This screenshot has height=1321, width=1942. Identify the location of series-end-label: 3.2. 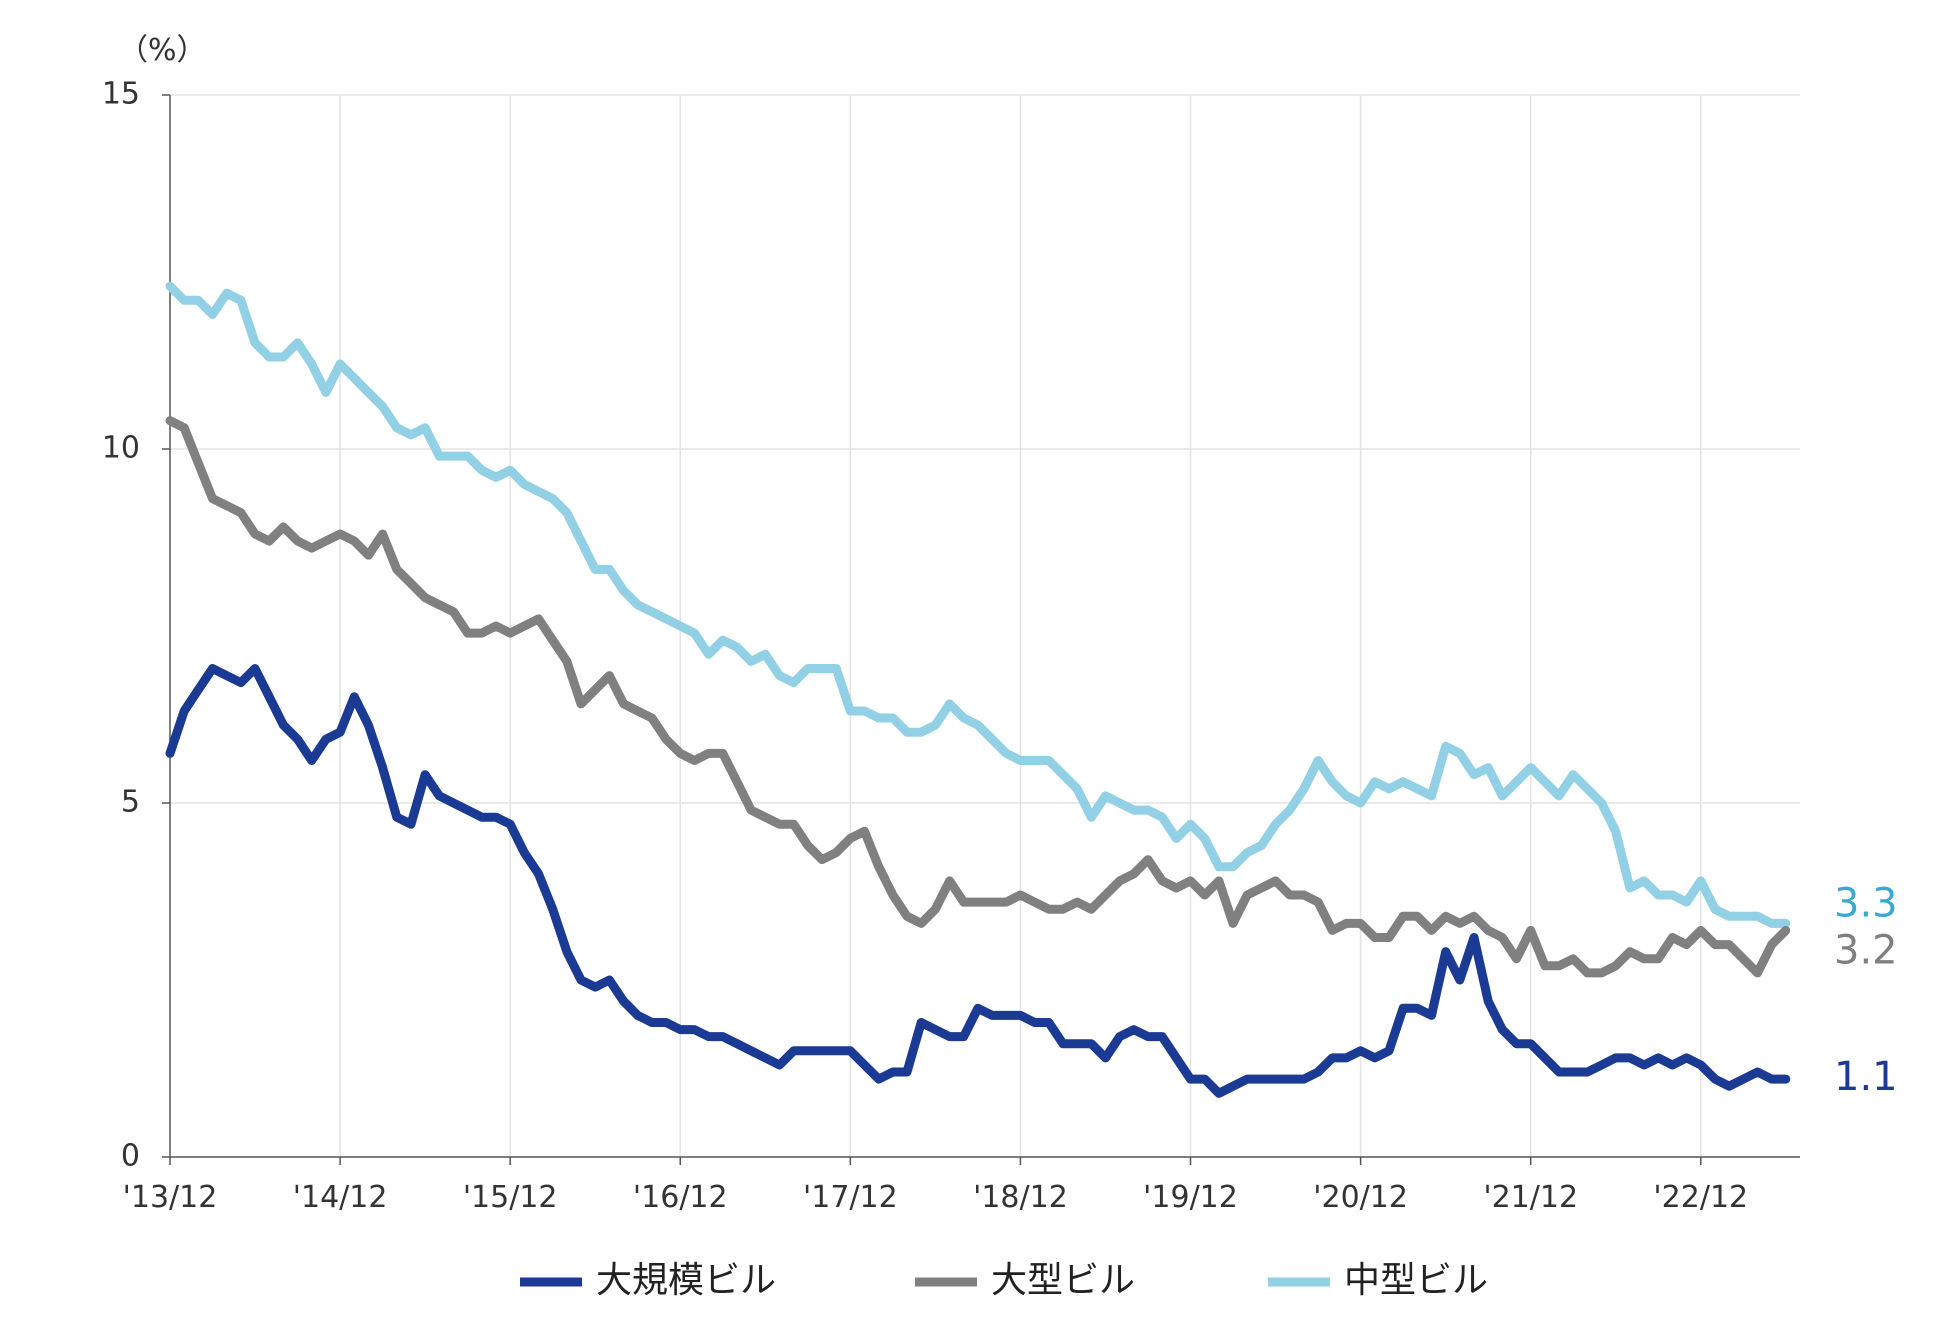
(1866, 950).